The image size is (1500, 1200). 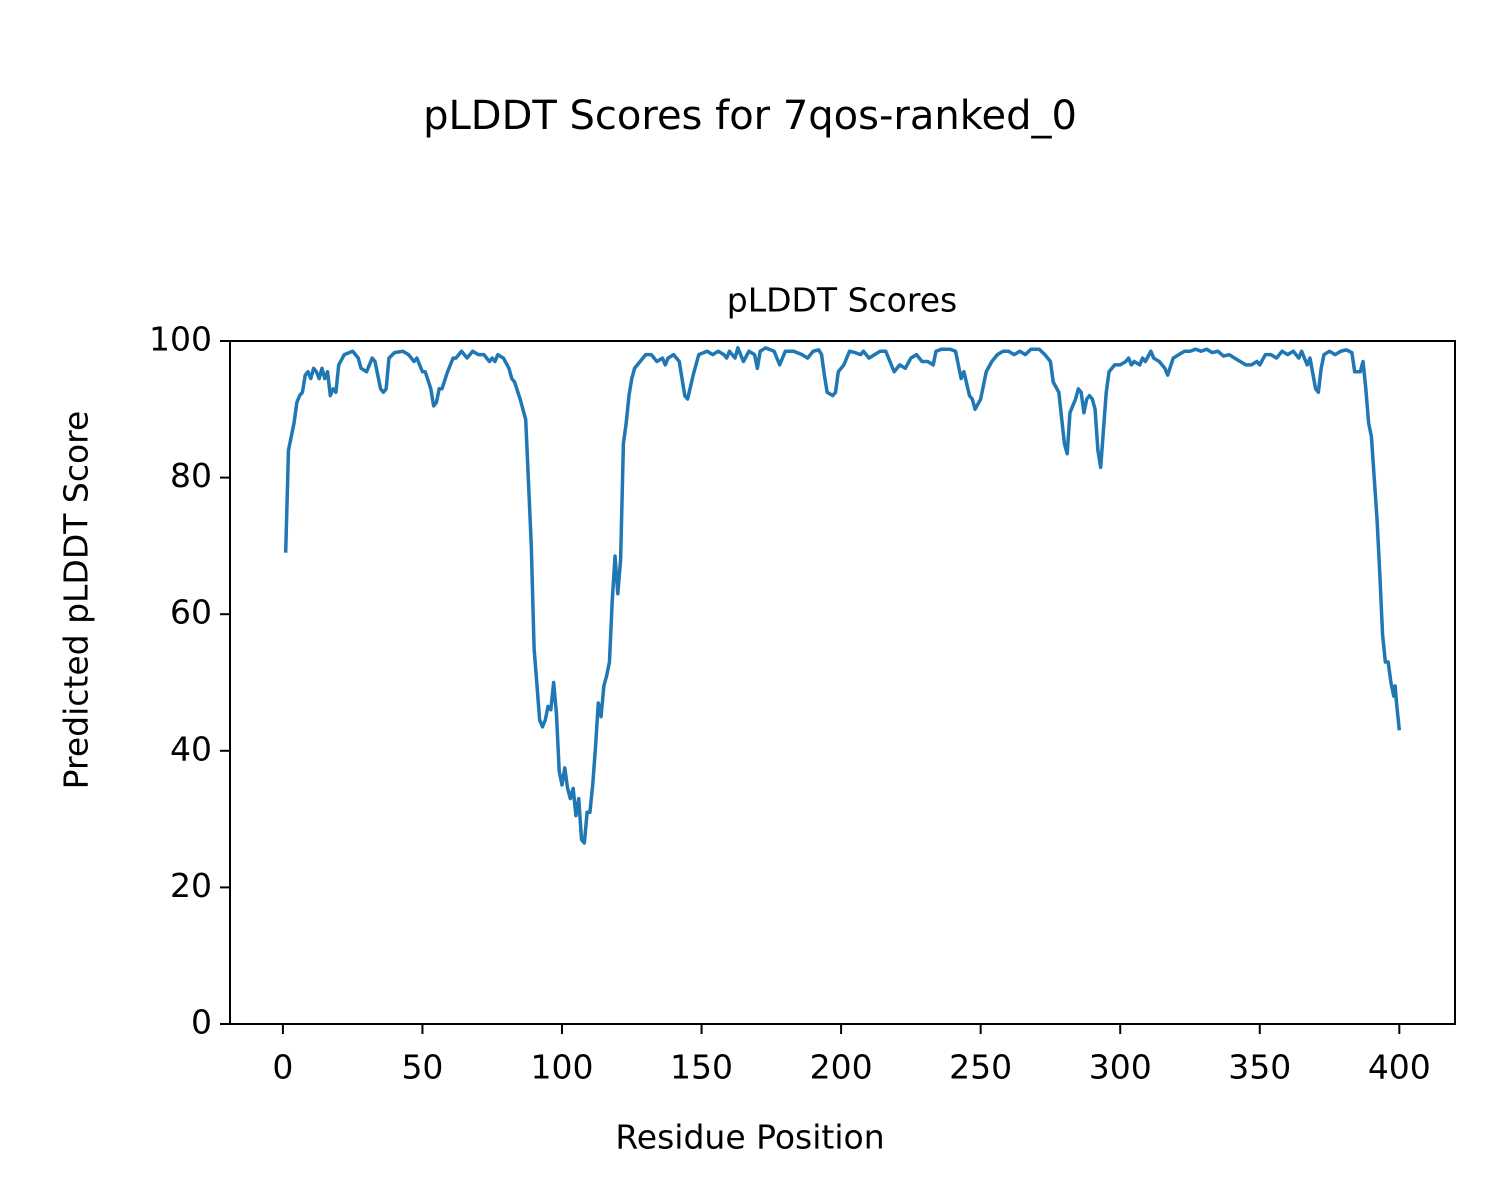 I want to click on x-tick-label: 150, so click(x=701, y=1067).